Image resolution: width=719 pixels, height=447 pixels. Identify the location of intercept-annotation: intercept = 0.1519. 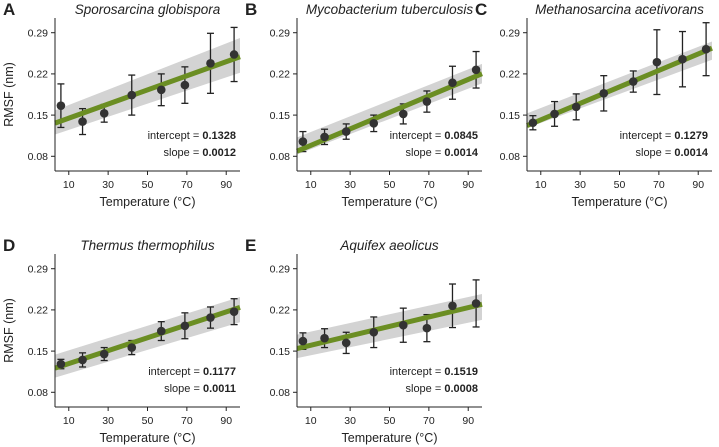
(434, 372).